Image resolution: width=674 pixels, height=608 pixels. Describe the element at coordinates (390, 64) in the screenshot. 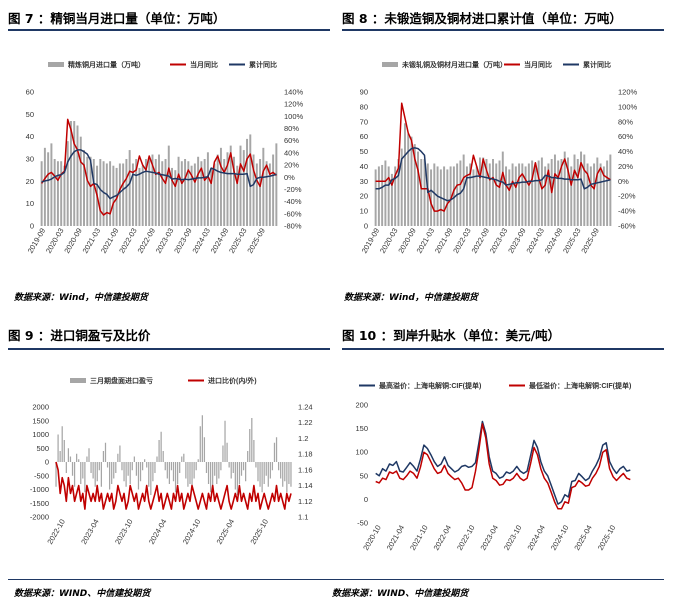

I see `legend-swatch` at that location.